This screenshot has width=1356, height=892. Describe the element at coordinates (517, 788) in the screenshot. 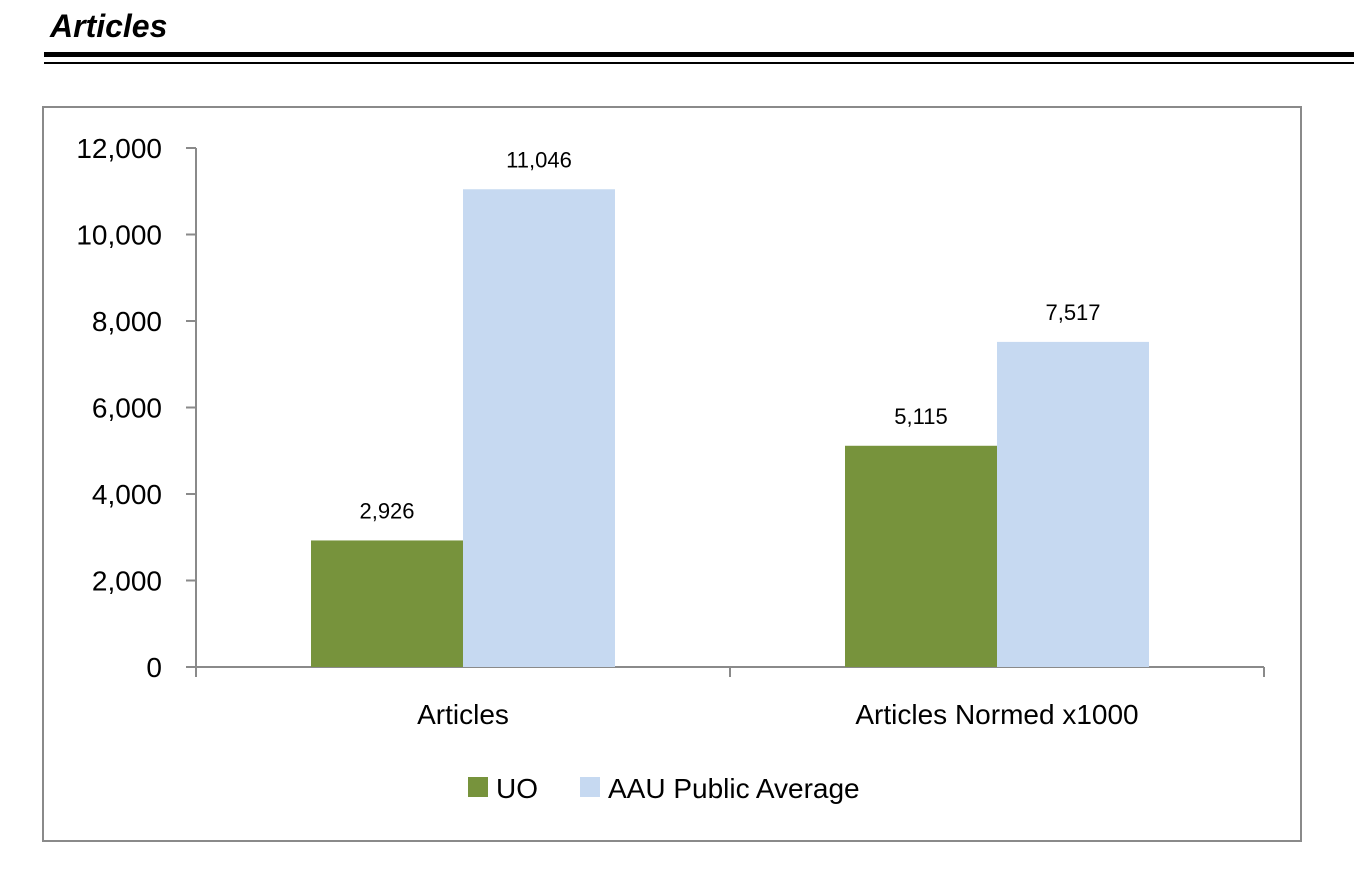

I see `legend-label: UO` at that location.